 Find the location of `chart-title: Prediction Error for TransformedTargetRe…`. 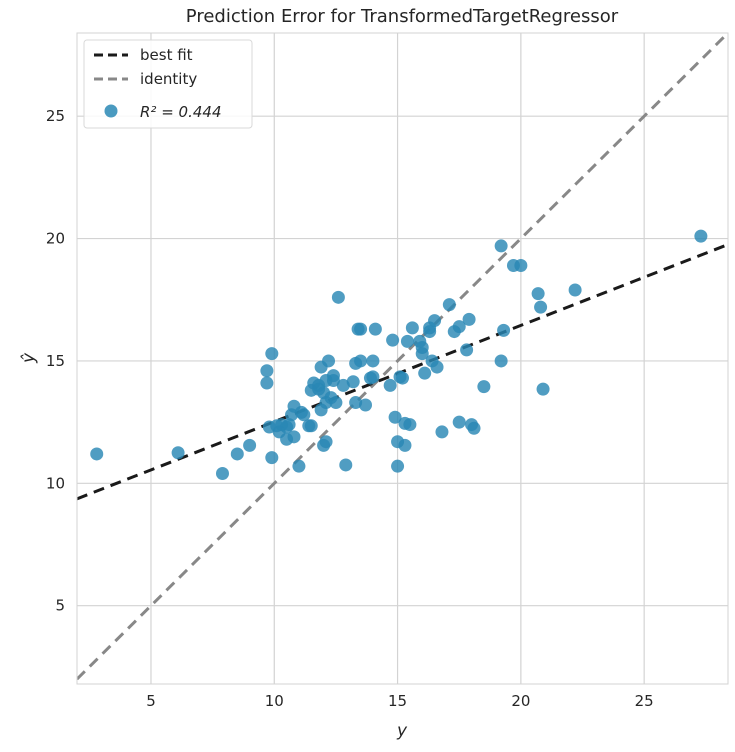

chart-title: Prediction Error for TransformedTargetRe… is located at coordinates (402, 16).